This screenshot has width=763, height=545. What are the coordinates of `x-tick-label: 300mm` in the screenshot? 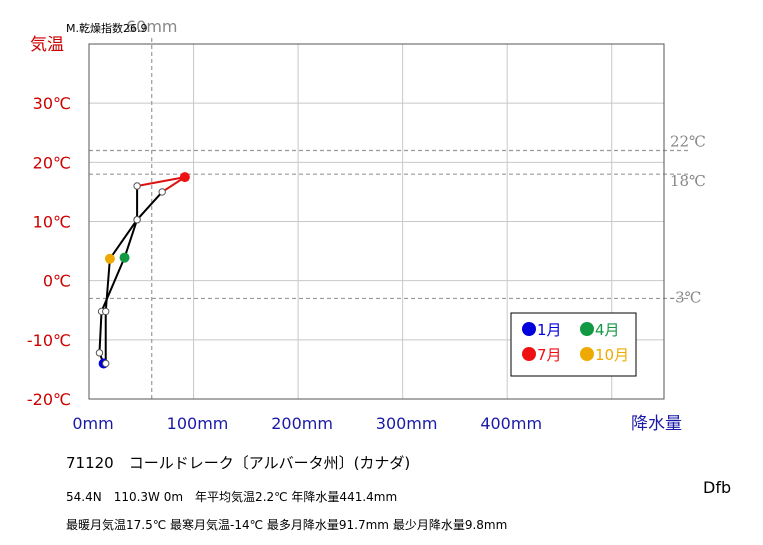 It's located at (407, 423).